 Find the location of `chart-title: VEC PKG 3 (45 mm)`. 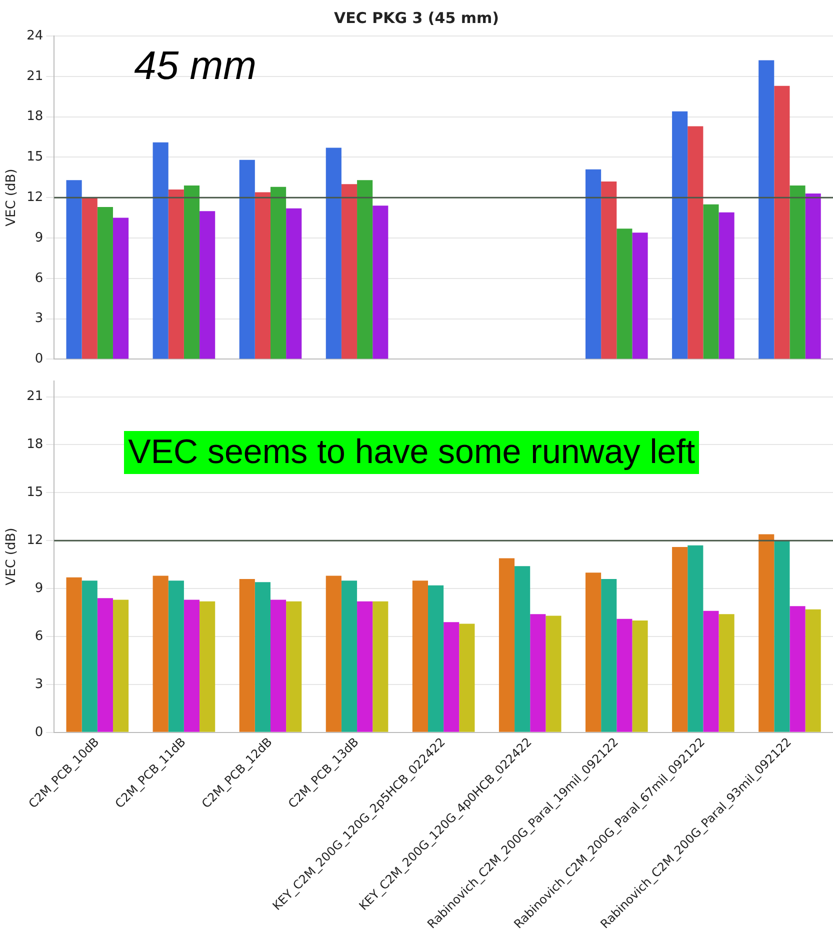

chart-title: VEC PKG 3 (45 mm) is located at coordinates (416, 17).